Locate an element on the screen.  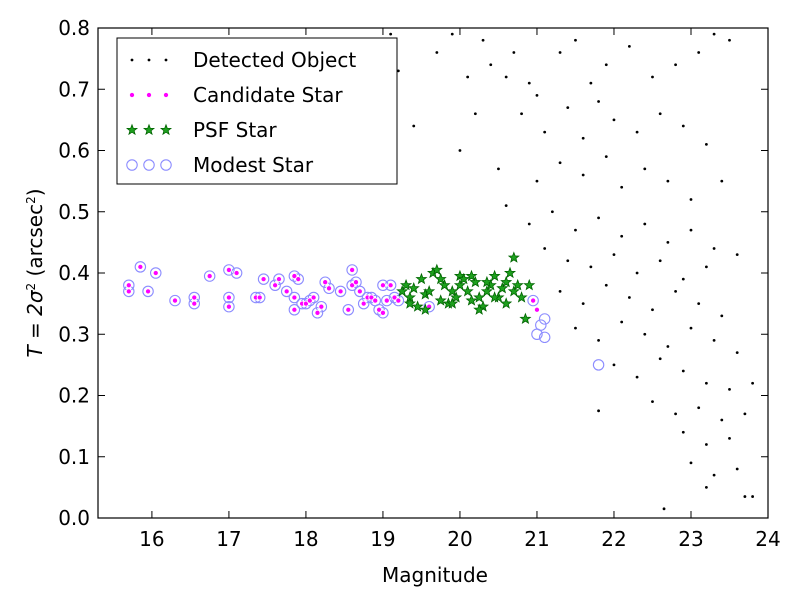
x-tick-label: 24 is located at coordinates (767, 539).